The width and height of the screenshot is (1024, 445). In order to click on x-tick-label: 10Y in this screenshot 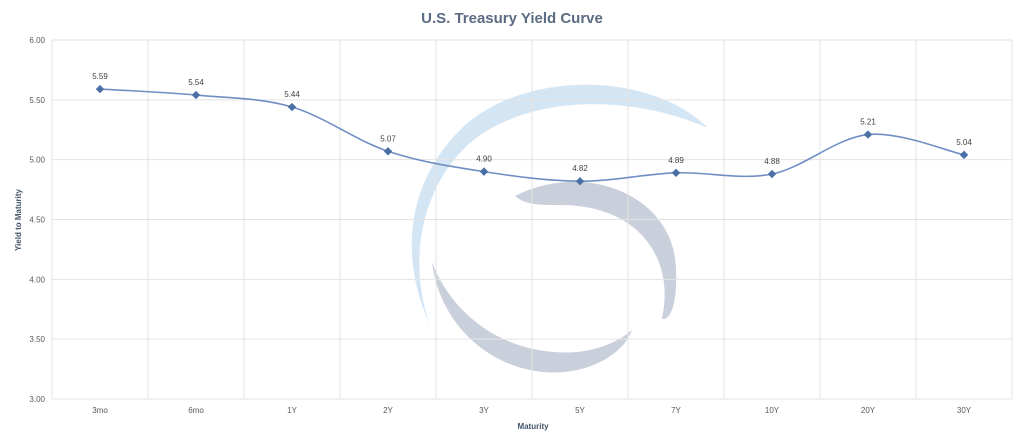, I will do `click(772, 410)`.